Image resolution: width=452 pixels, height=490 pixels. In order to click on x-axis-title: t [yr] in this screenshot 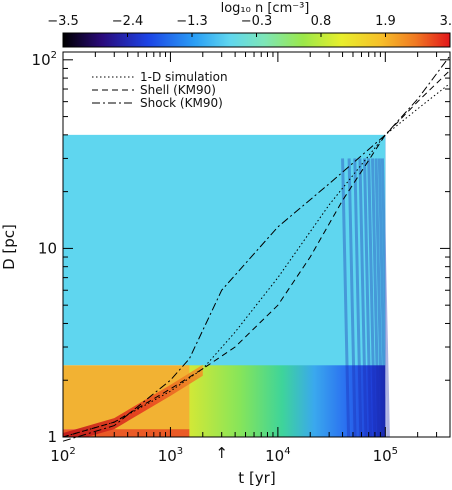, I will do `click(256, 478)`.